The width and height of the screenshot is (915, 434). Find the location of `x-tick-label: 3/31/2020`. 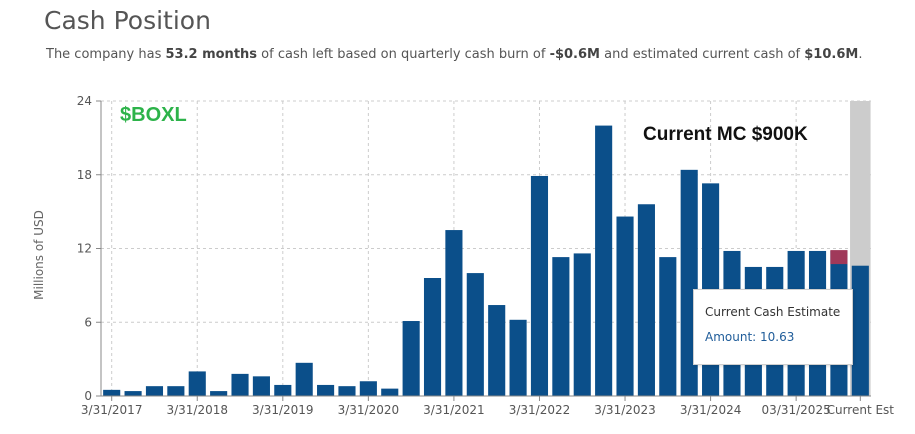

x-tick-label: 3/31/2020 is located at coordinates (369, 410).